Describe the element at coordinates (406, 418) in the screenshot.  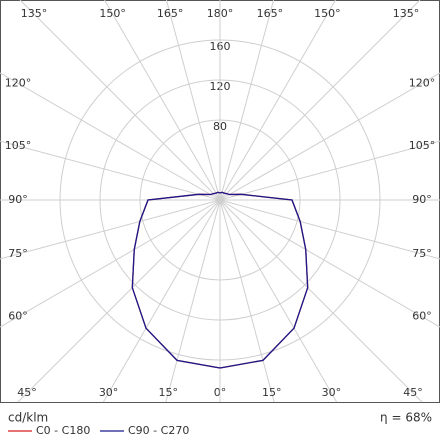
I see `efficiency-label: η = 68%` at that location.